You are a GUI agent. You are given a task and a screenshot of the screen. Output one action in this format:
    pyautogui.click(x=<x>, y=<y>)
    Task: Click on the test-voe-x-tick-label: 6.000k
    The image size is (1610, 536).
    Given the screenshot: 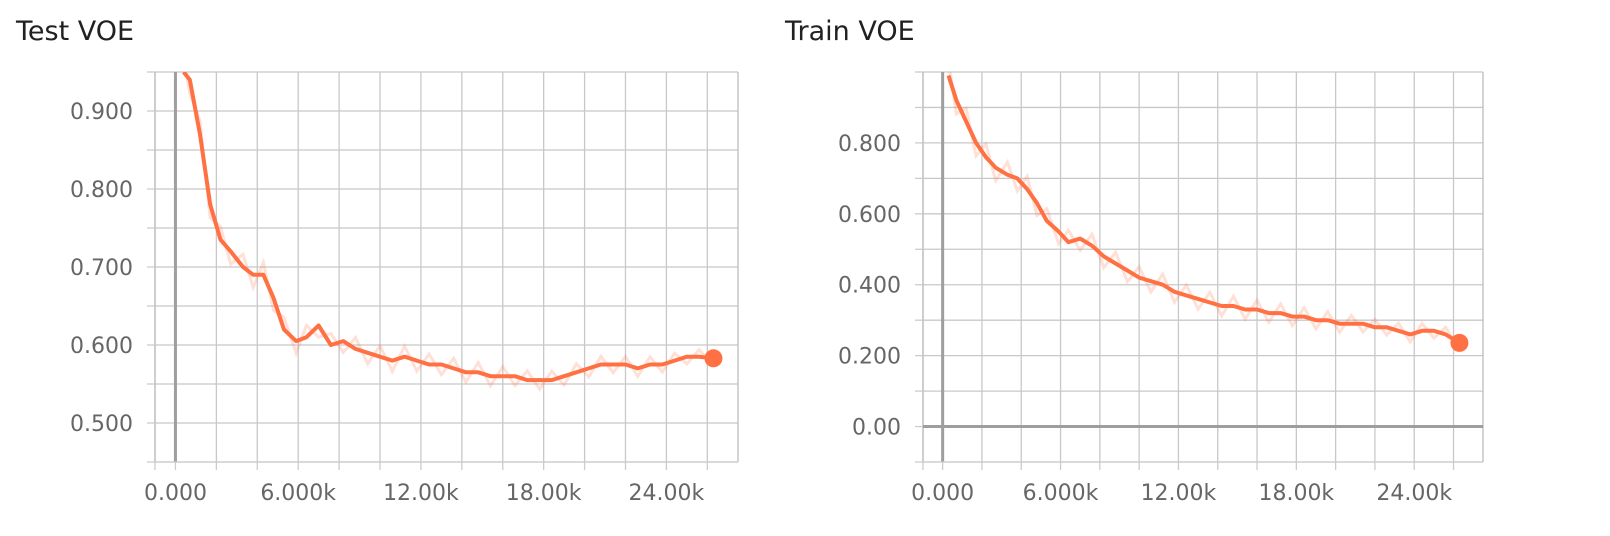 What is the action you would take?
    pyautogui.click(x=298, y=493)
    